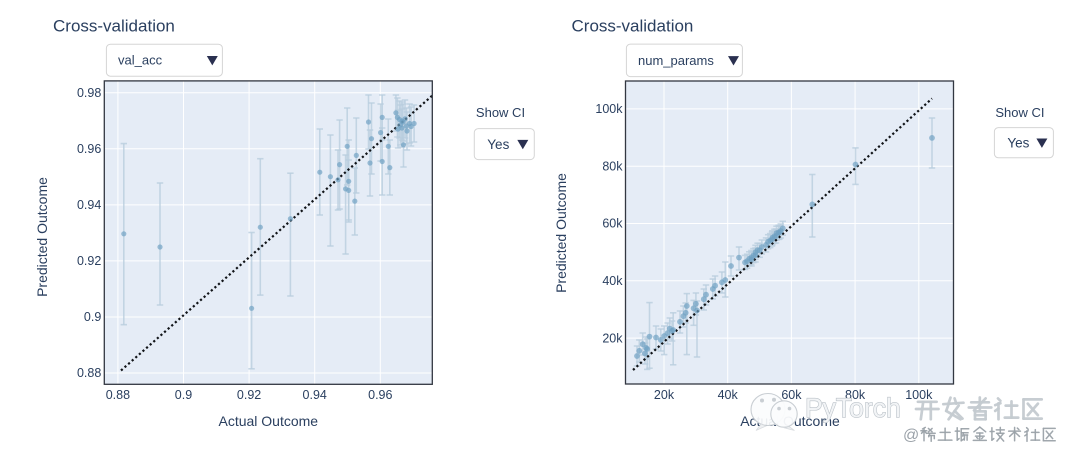 The height and width of the screenshot is (460, 1080). Describe the element at coordinates (268, 421) in the screenshot. I see `svg-text: Actual Outcome` at that location.